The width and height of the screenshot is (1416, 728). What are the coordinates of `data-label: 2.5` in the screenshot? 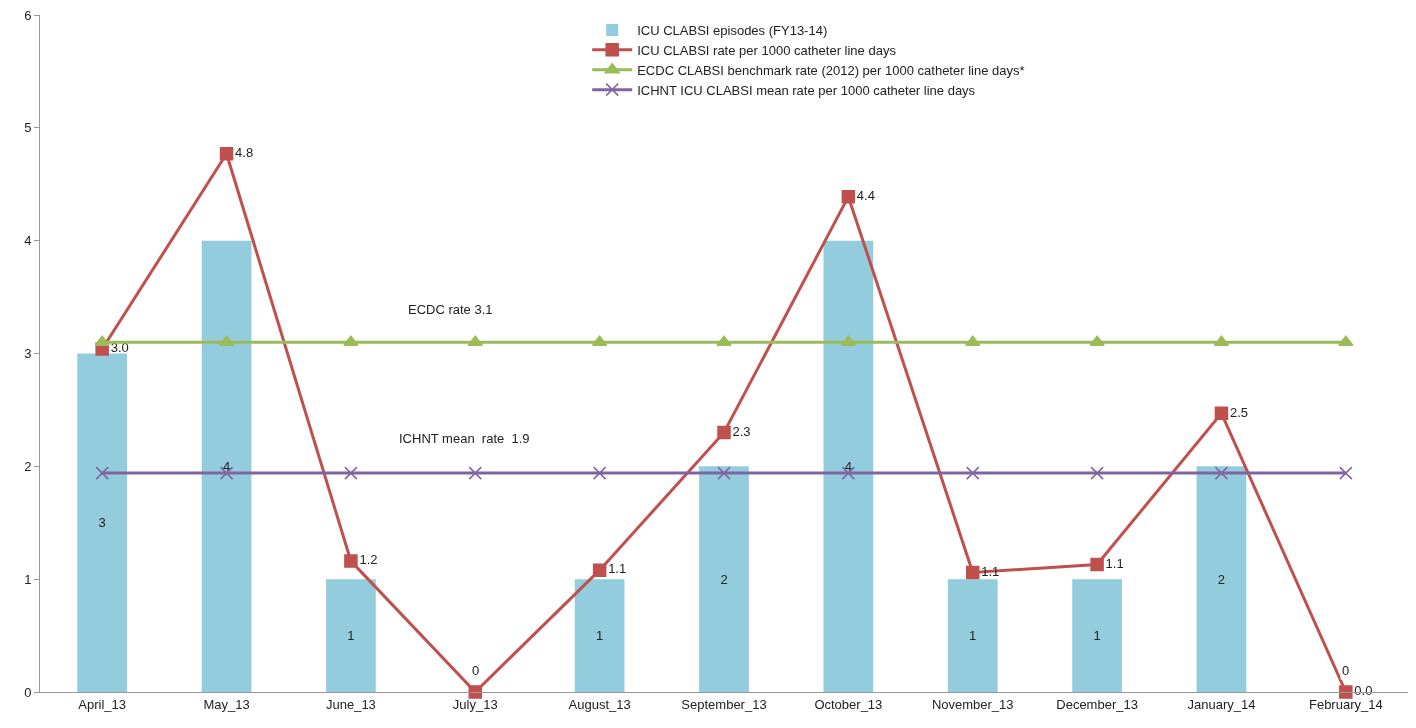 It's located at (1239, 412).